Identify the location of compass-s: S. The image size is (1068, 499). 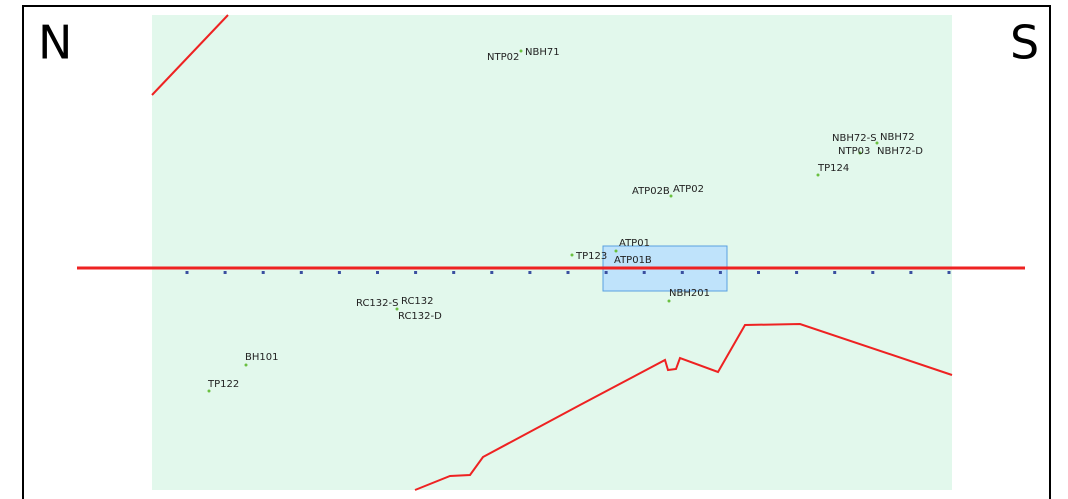
(1024, 43).